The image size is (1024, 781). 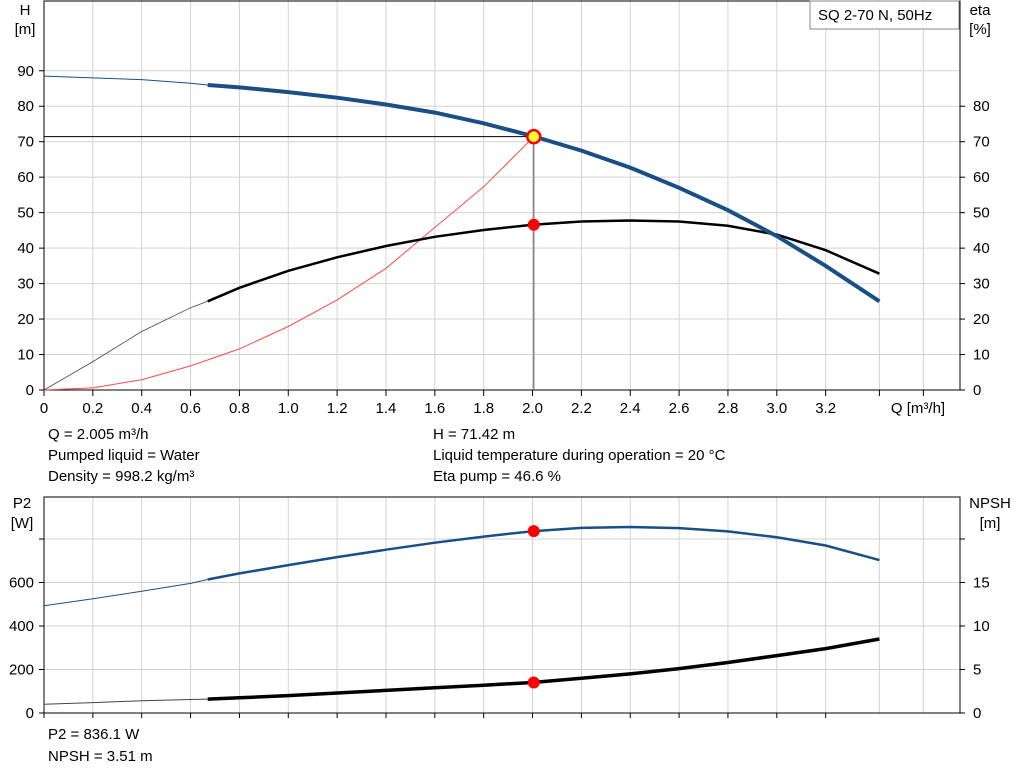 I want to click on eta-curve-extension, so click(x=125, y=345).